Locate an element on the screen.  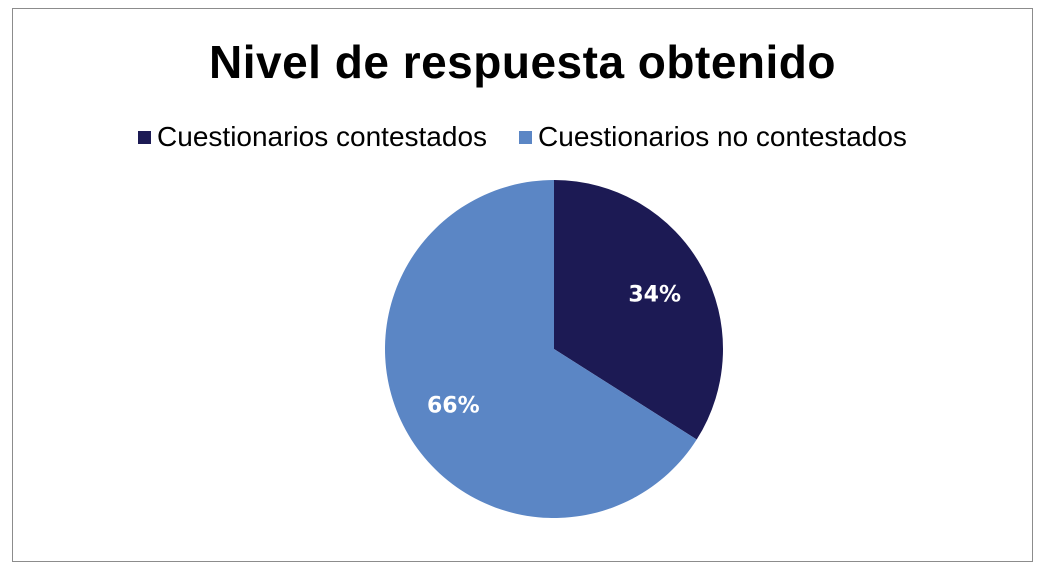
pie-slice-contestados is located at coordinates (638, 310).